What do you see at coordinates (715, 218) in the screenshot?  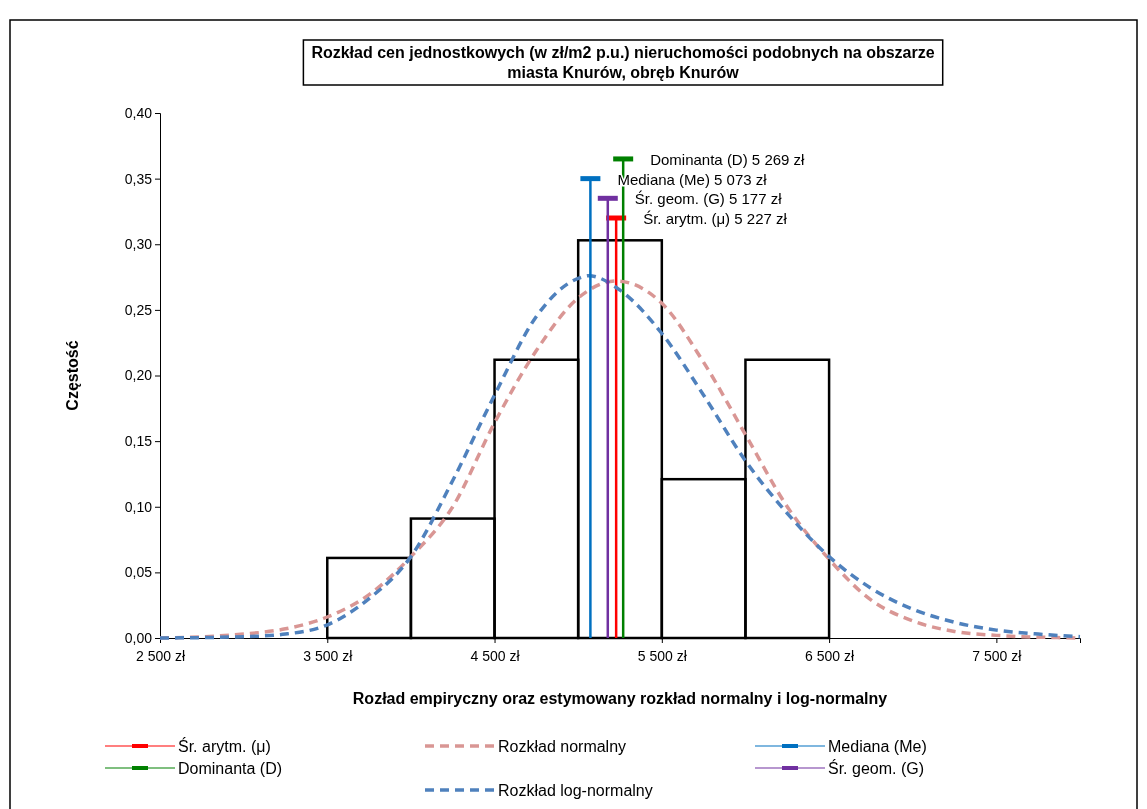 I see `annotation: Śr. arytm. (μ) 5 227 zł` at bounding box center [715, 218].